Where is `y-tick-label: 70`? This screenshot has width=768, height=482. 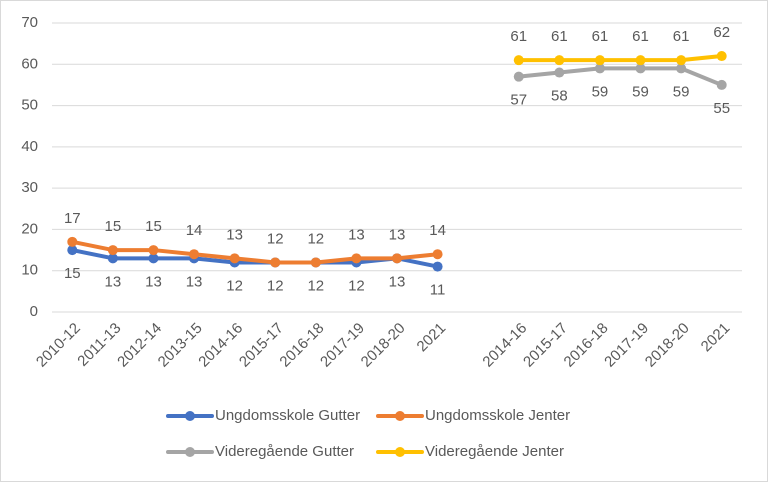 y-tick-label: 70 is located at coordinates (29, 22).